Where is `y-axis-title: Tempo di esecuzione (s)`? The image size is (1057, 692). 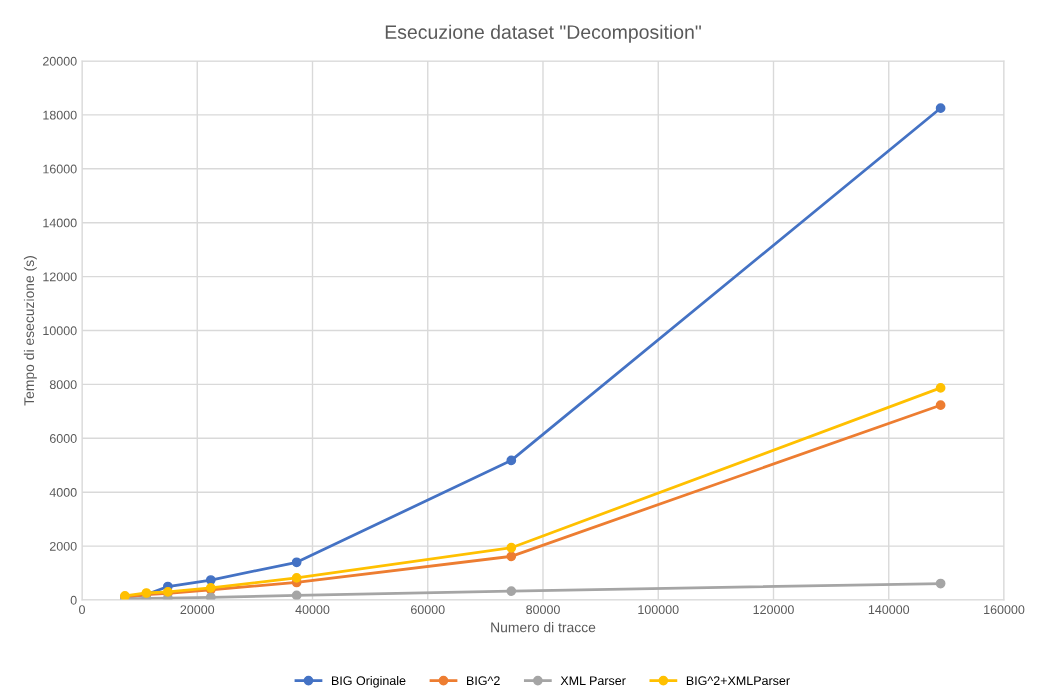
y-axis-title: Tempo di esecuzione (s) is located at coordinates (30, 331).